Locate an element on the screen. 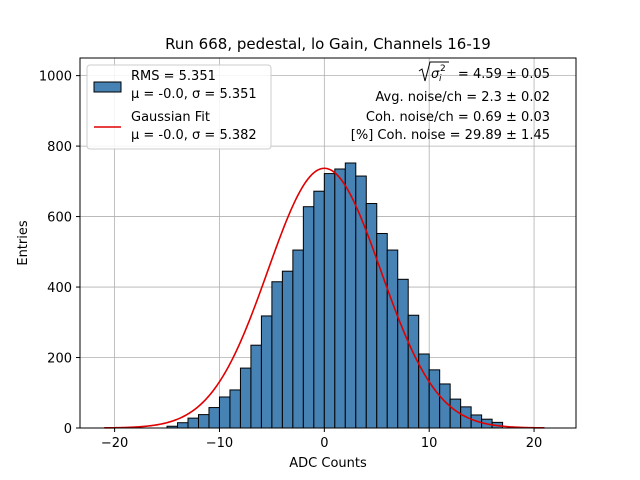 The width and height of the screenshot is (640, 480). y-tick-label: 1000 is located at coordinates (55, 77).